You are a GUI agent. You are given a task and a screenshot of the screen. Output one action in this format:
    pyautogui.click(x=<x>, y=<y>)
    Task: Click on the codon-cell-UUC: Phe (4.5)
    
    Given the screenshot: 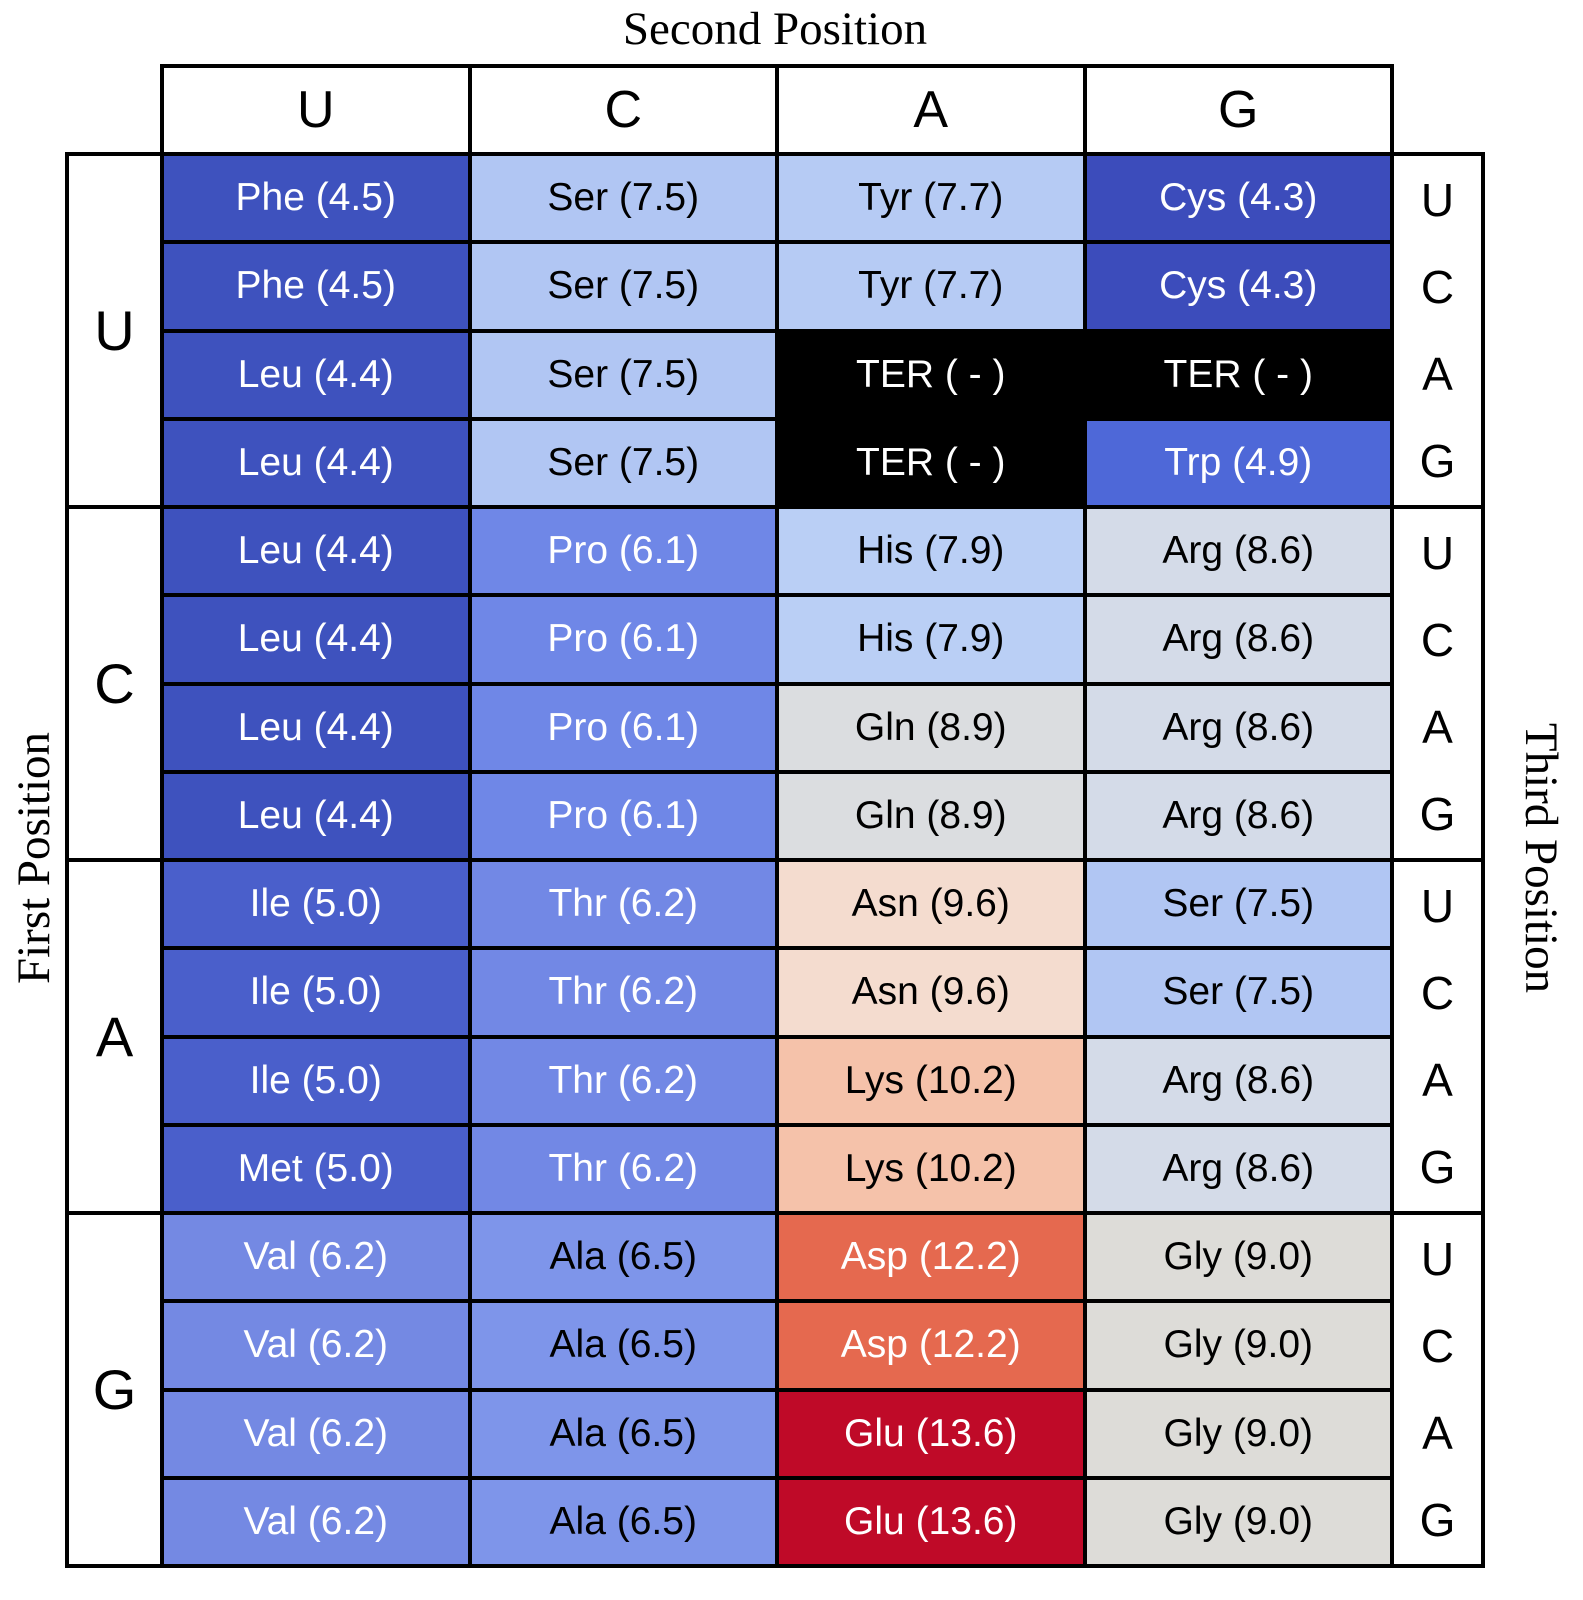 What is the action you would take?
    pyautogui.click(x=316, y=286)
    